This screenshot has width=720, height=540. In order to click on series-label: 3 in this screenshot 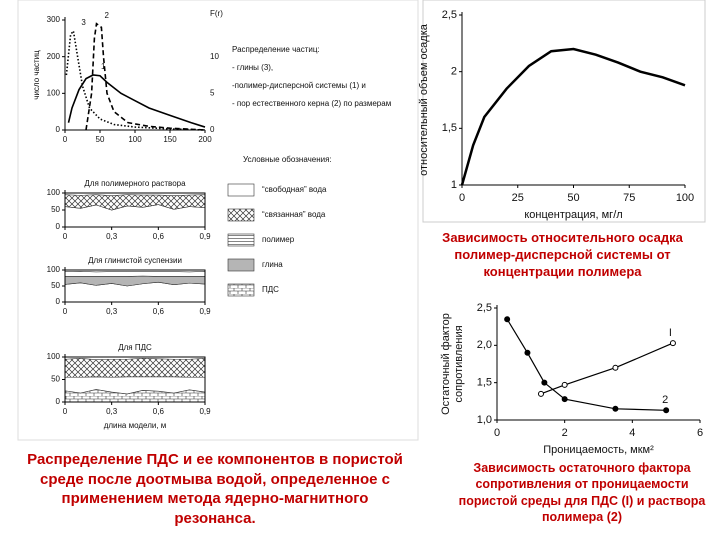, I will do `click(83, 22)`.